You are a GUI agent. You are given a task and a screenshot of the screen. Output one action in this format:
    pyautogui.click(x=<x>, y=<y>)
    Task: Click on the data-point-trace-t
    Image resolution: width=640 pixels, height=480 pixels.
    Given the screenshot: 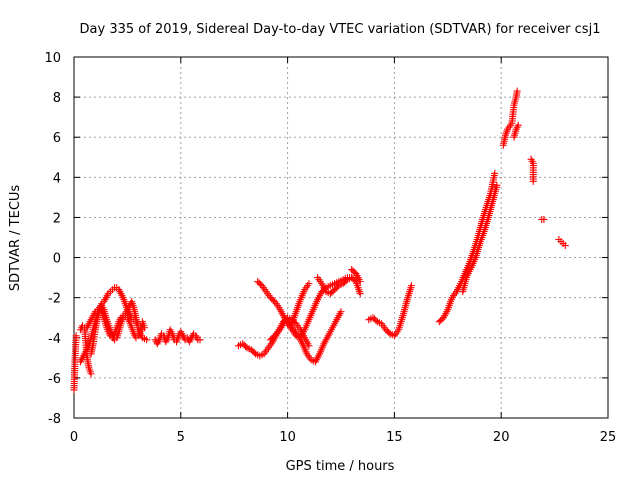 What is the action you would take?
    pyautogui.click(x=544, y=219)
    